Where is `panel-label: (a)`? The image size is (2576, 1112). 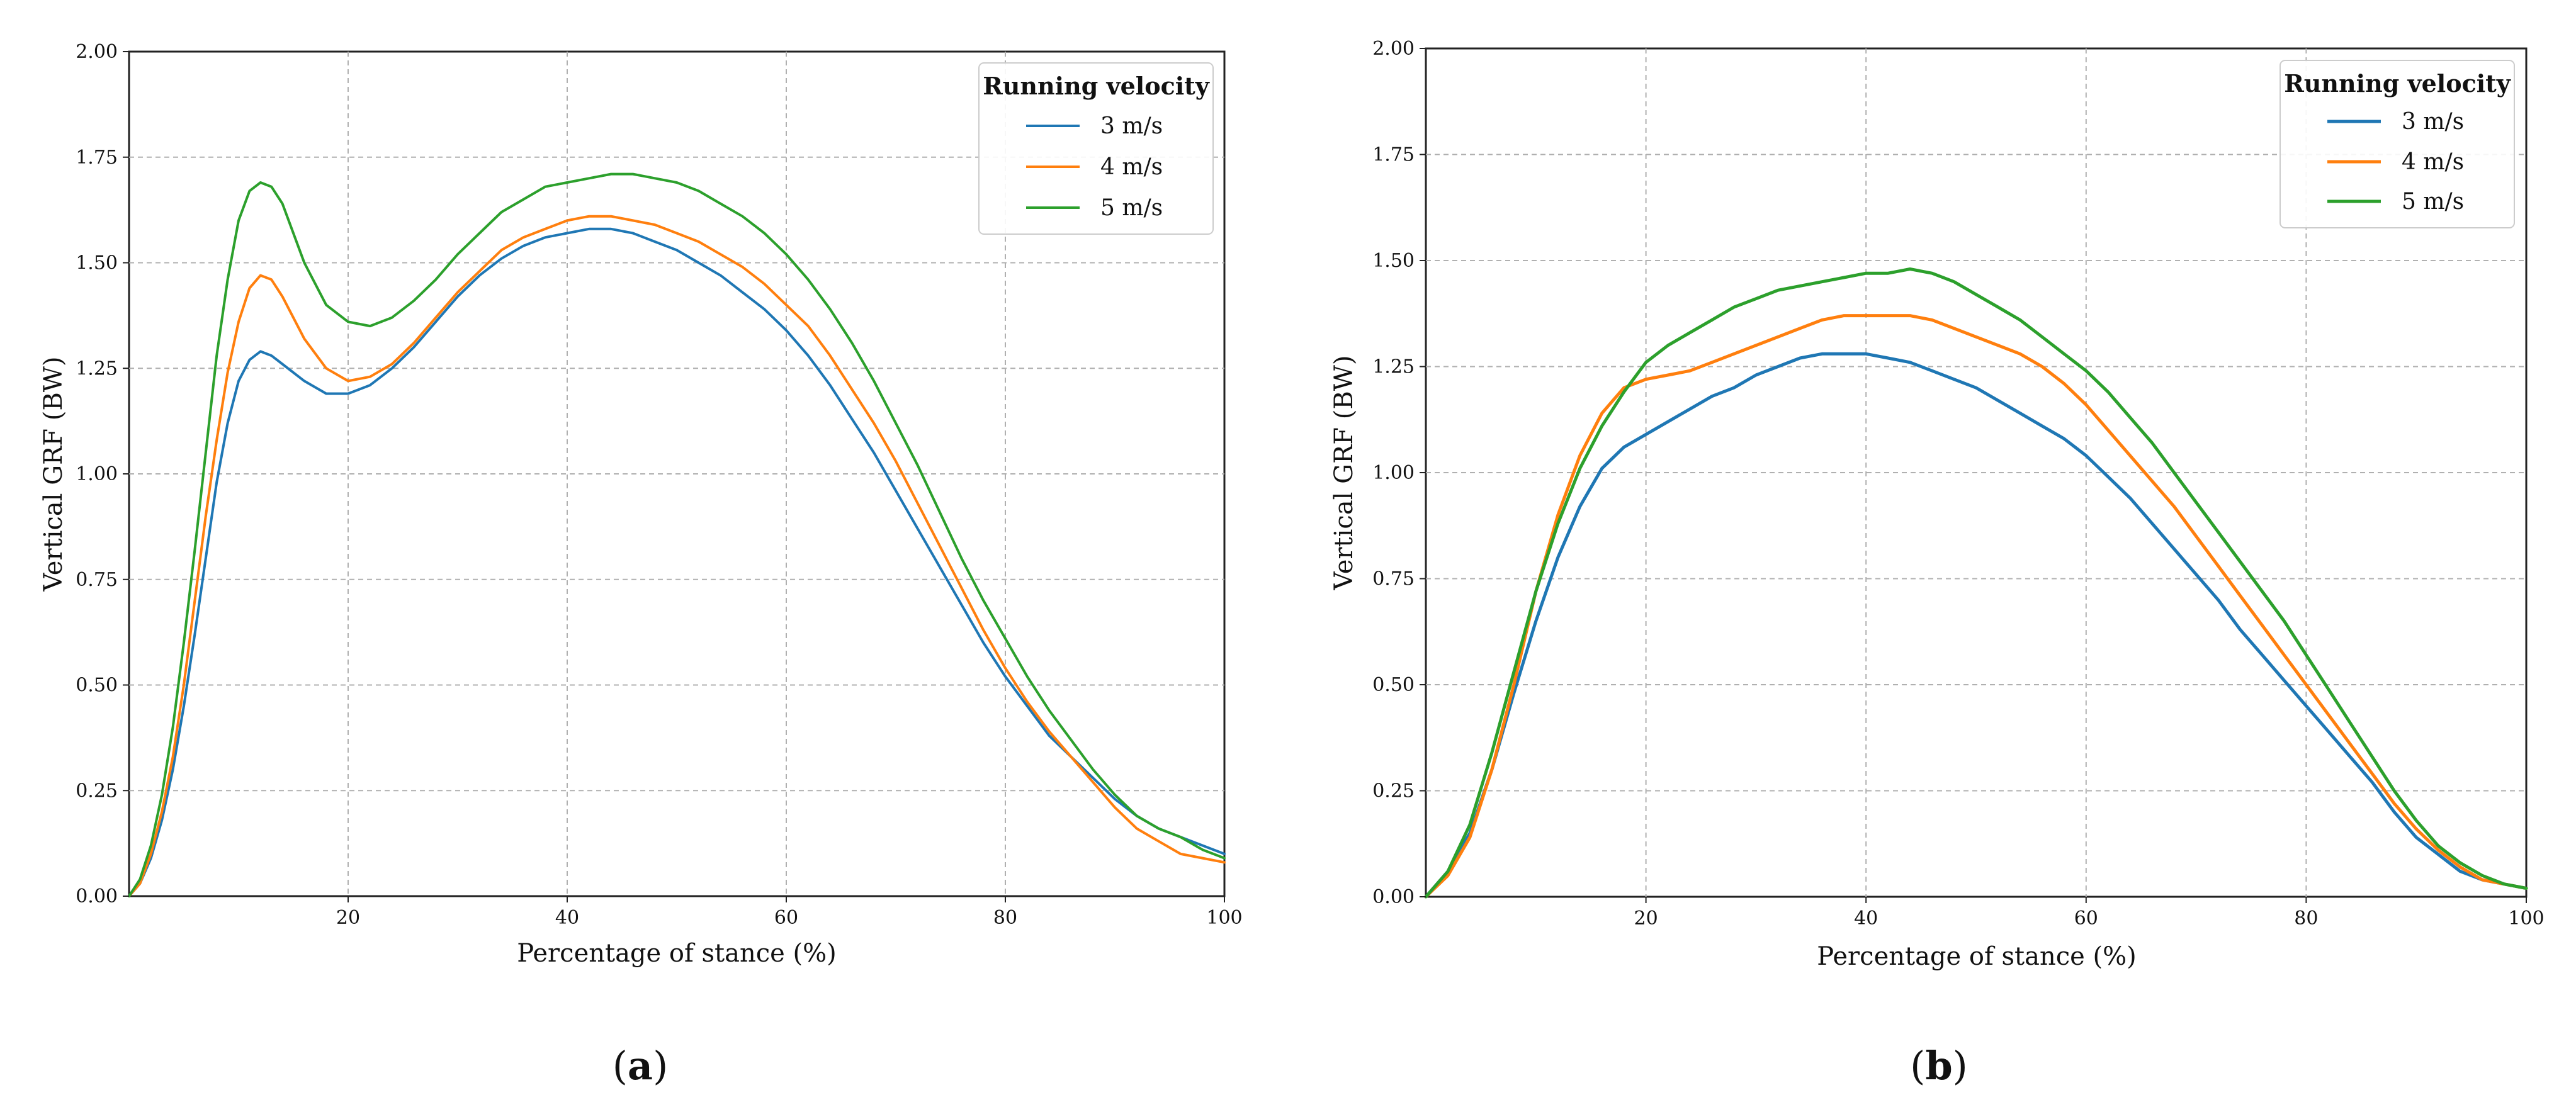
panel-label: (a) is located at coordinates (641, 1066).